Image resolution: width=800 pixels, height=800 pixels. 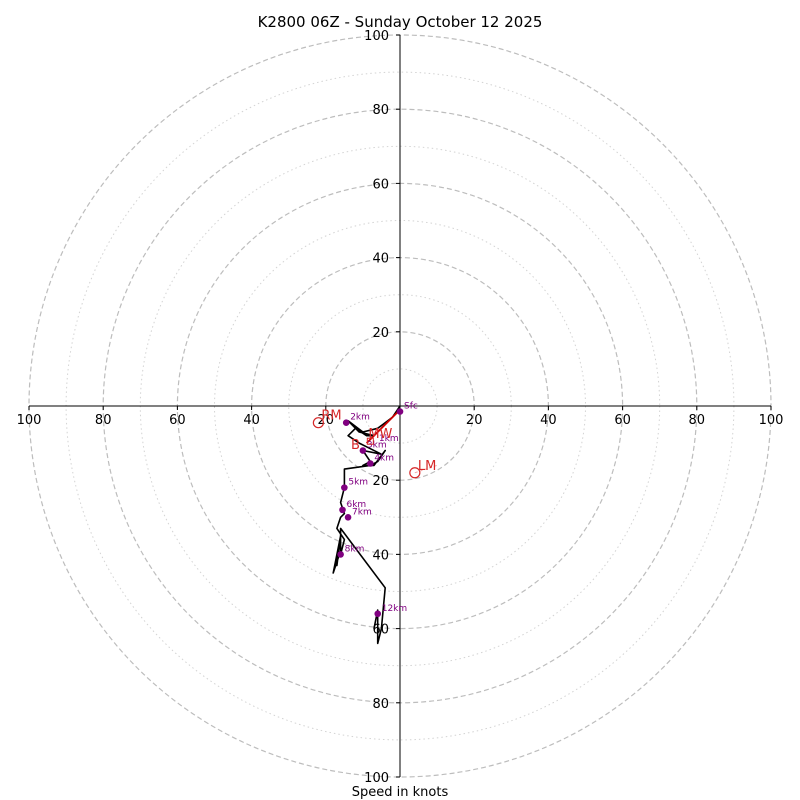 I want to click on height-marker-label: 7km, so click(x=362, y=512).